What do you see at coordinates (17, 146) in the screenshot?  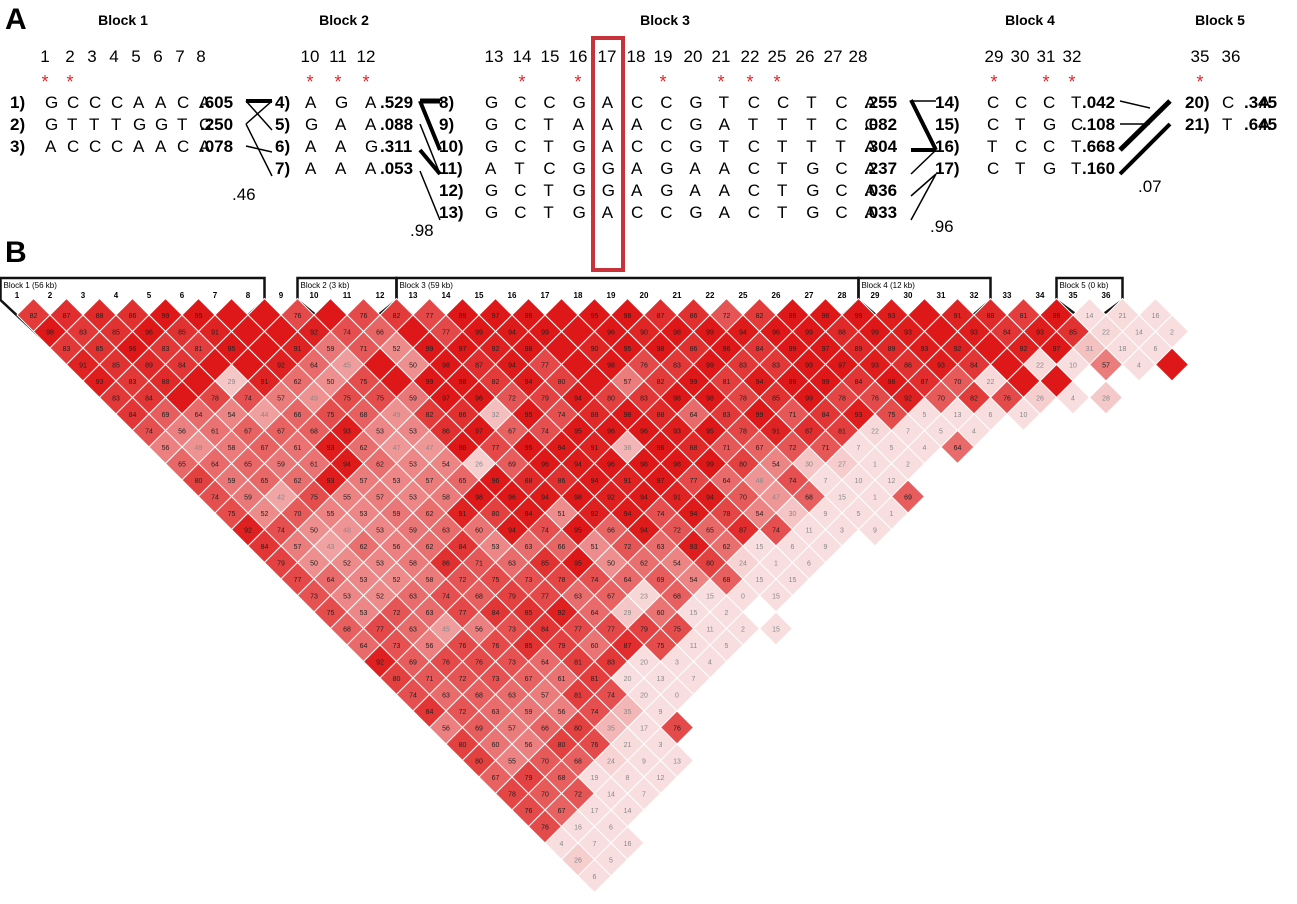 I see `haplotype-number: 3)` at bounding box center [17, 146].